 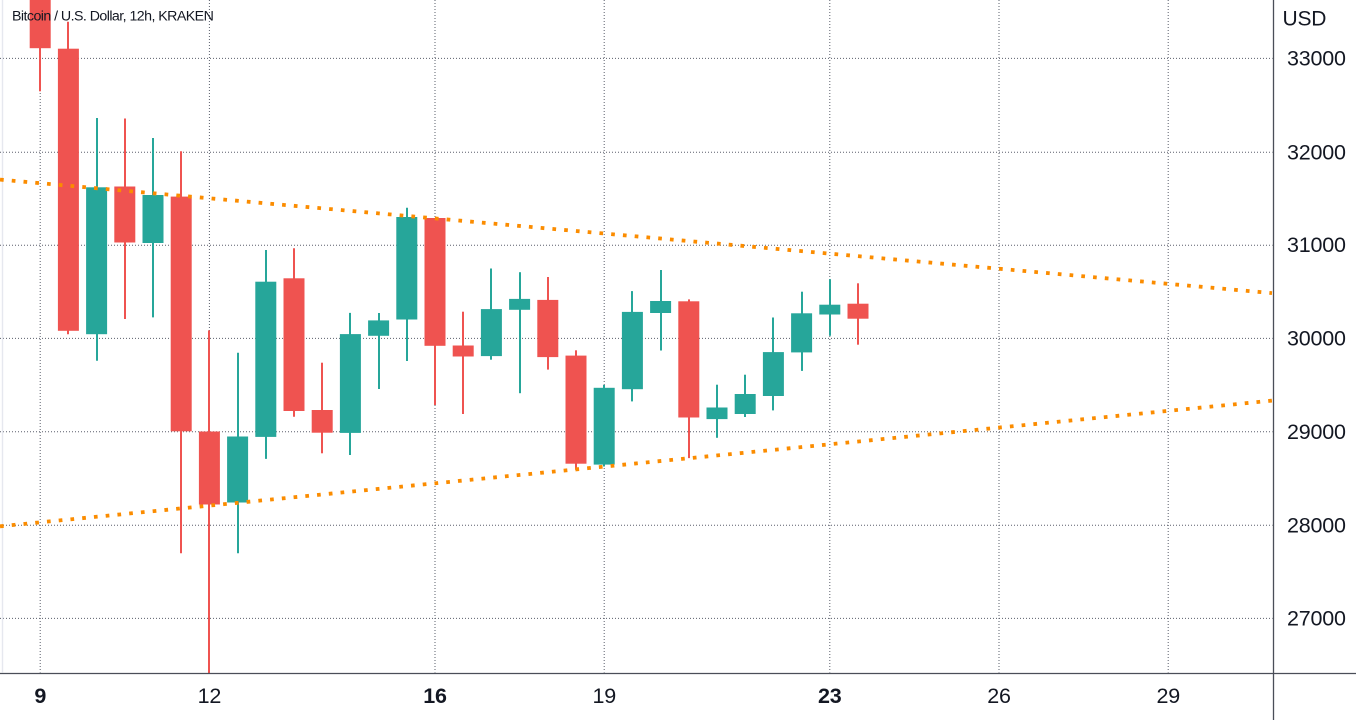 What do you see at coordinates (1316, 338) in the screenshot?
I see `svg-text: 30000` at bounding box center [1316, 338].